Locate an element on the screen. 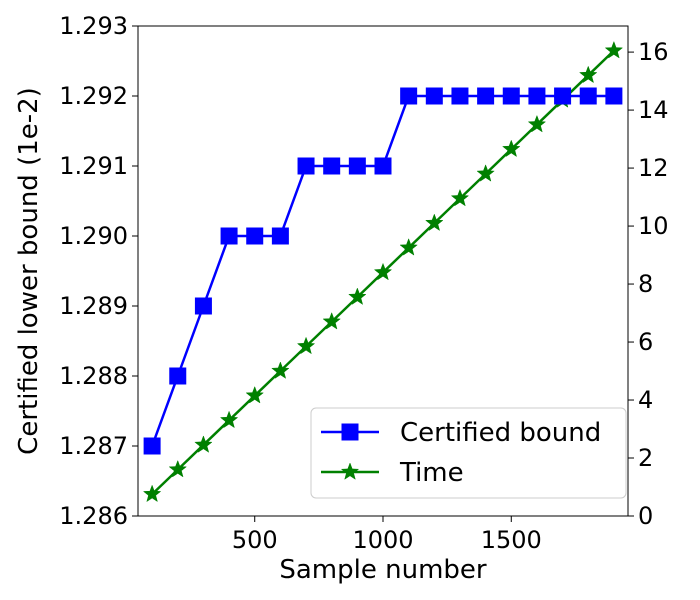  legend-label-time: Time is located at coordinates (431, 473).